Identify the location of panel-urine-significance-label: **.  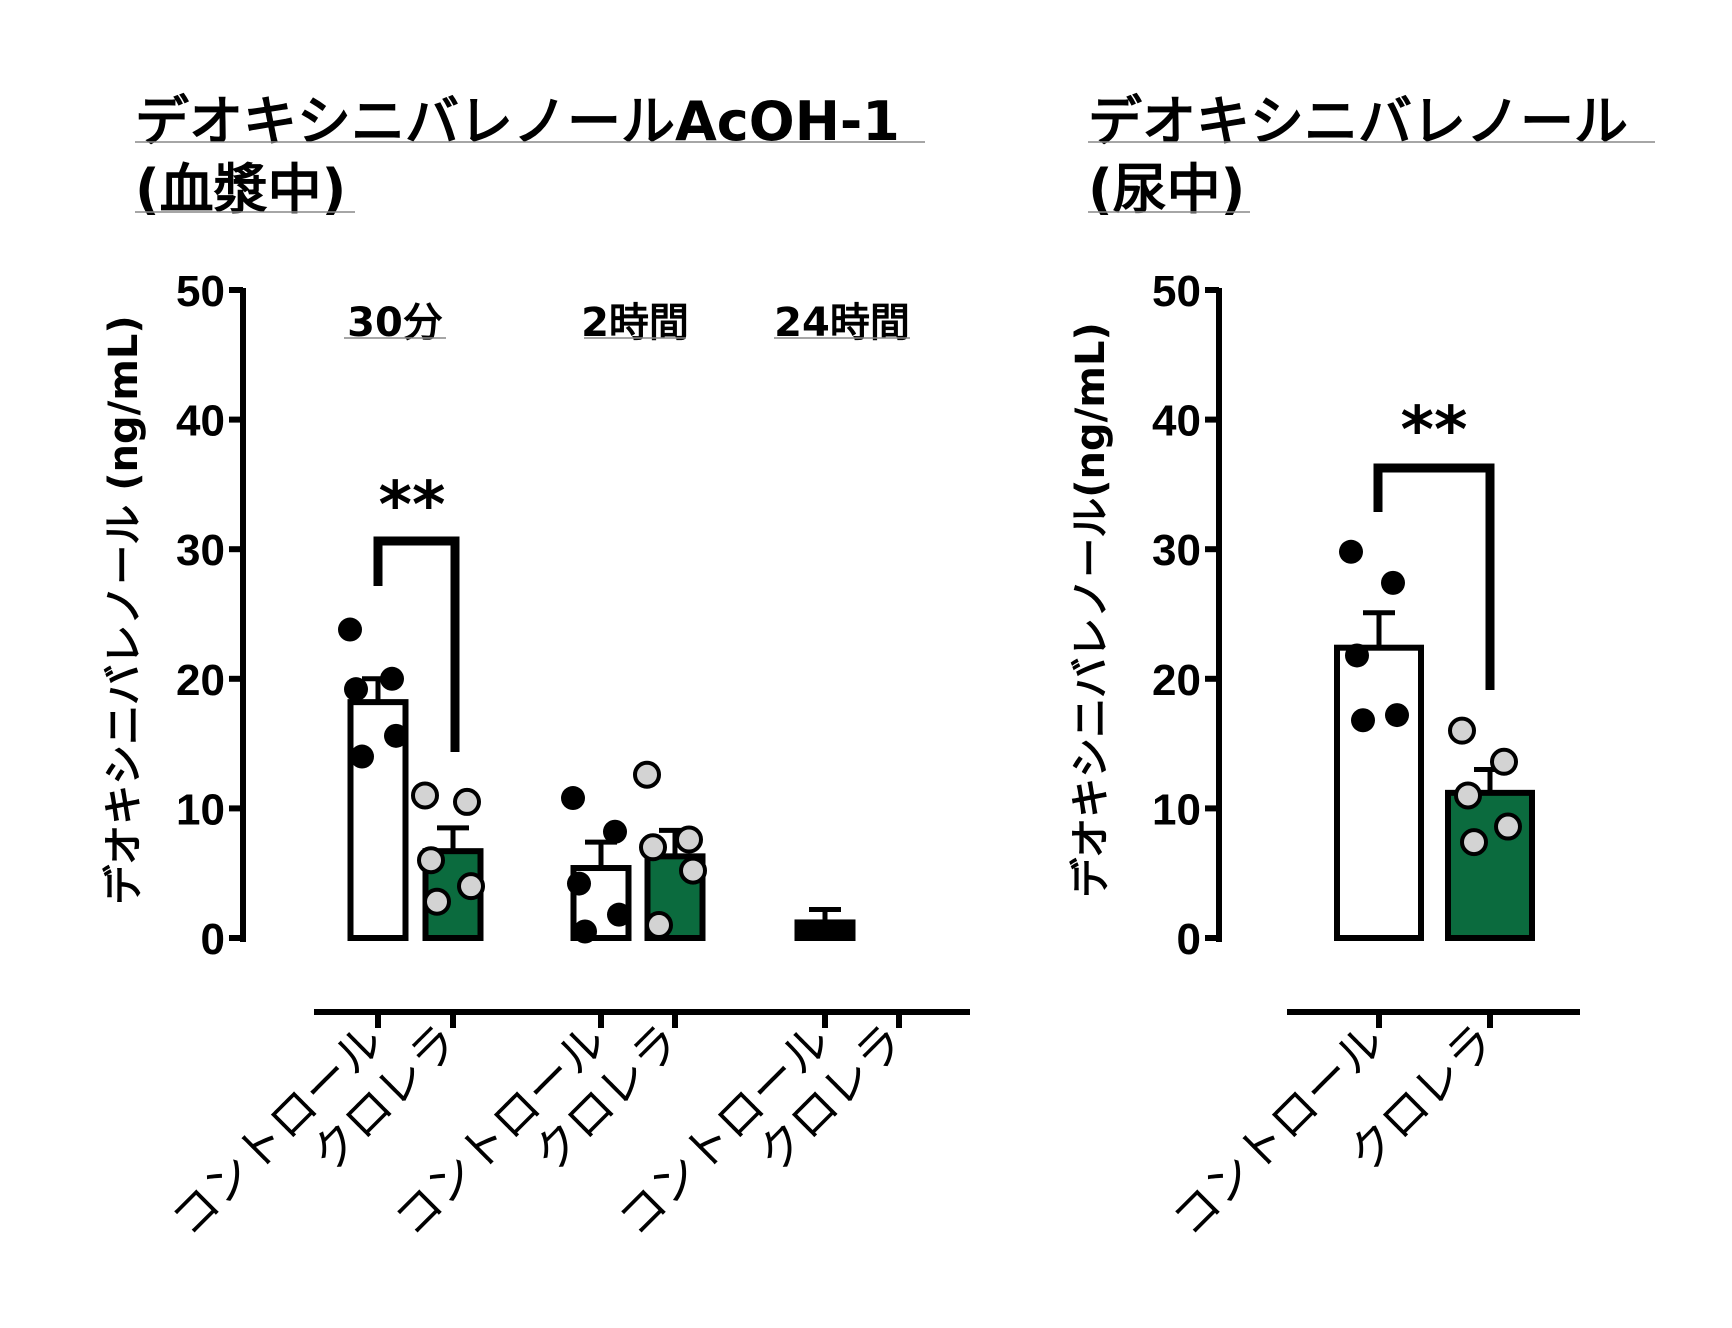
(1434, 431).